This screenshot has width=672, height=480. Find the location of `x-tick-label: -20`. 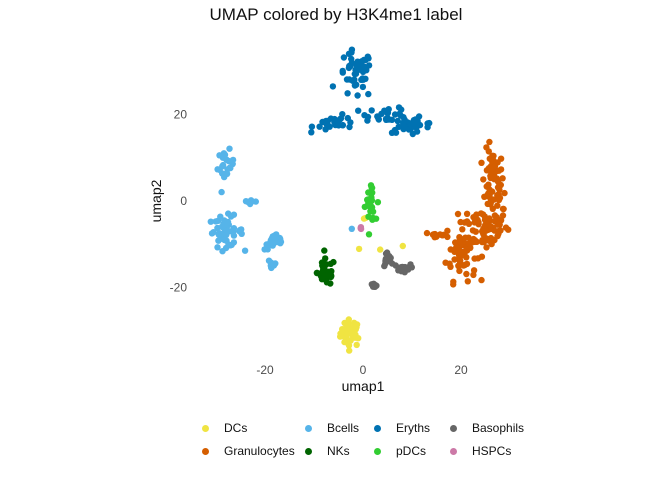

x-tick-label: -20 is located at coordinates (265, 370).